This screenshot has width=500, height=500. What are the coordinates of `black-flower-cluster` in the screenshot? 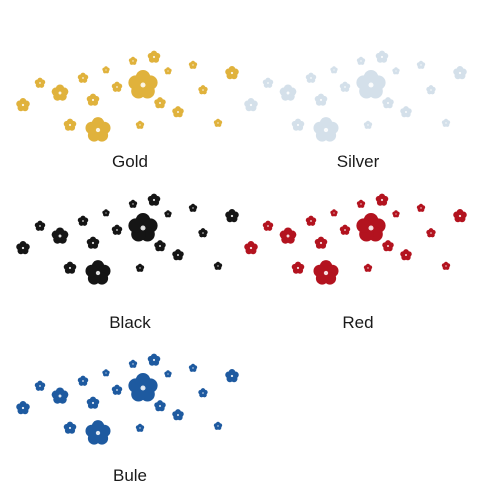 It's located at (127, 239).